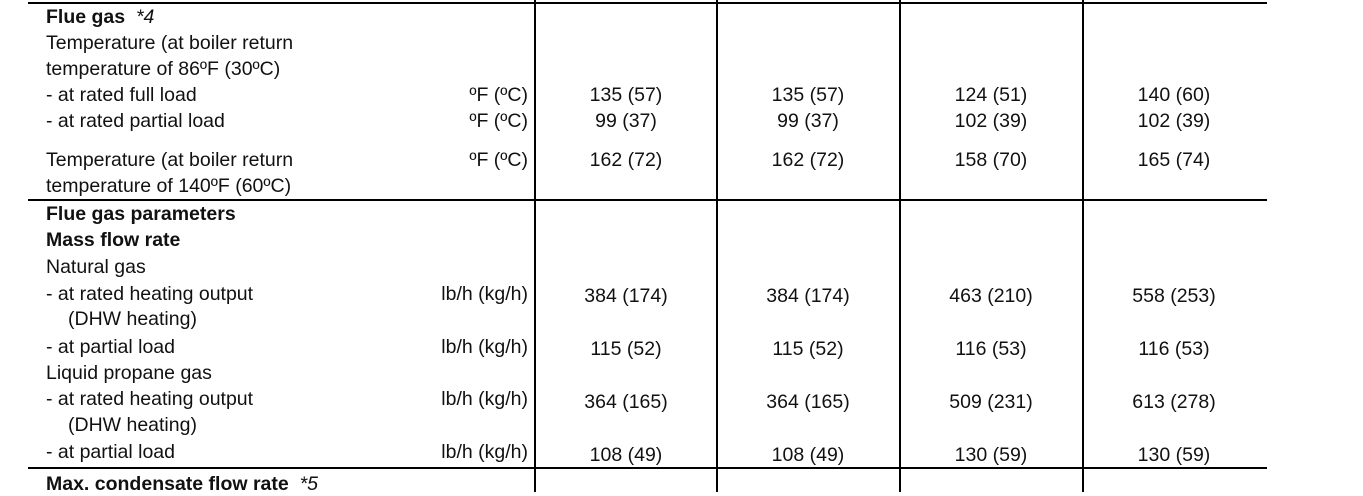 This screenshot has width=1363, height=496. Describe the element at coordinates (163, 69) in the screenshot. I see `row-label: temperature of 86ºF (30ºC)` at that location.